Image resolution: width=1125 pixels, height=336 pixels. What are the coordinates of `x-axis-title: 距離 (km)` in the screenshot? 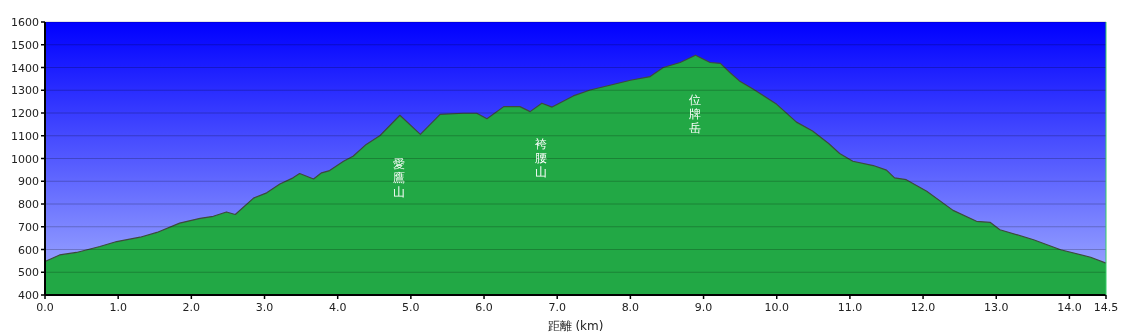 It's located at (575, 326).